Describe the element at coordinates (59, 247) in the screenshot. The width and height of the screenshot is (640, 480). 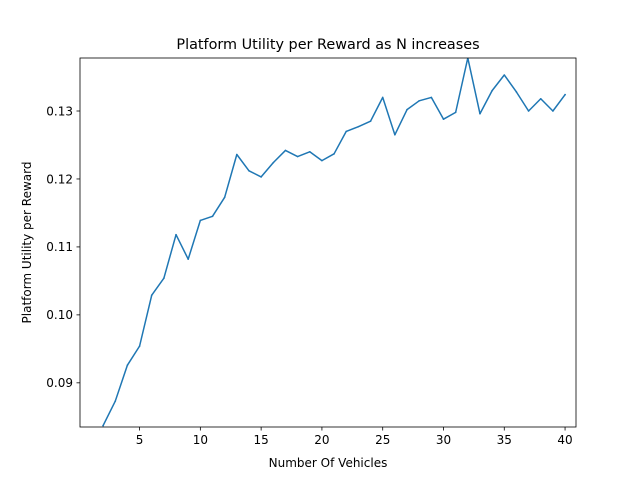
I see `y-tick-label: 0.11` at that location.